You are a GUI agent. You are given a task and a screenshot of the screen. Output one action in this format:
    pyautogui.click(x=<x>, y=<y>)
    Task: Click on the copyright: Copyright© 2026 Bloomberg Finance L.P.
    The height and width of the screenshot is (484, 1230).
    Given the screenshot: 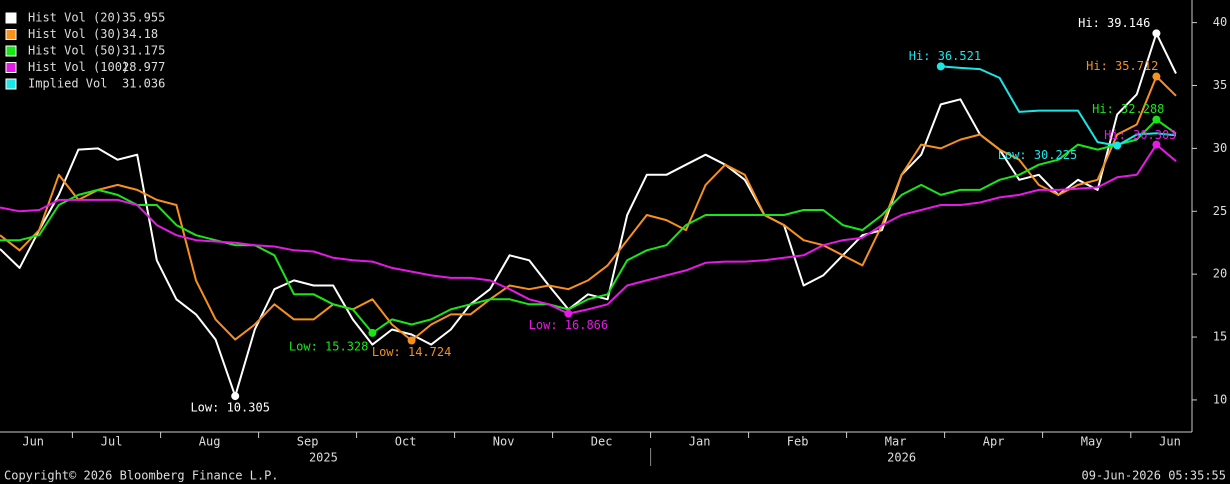 What is the action you would take?
    pyautogui.click(x=141, y=476)
    